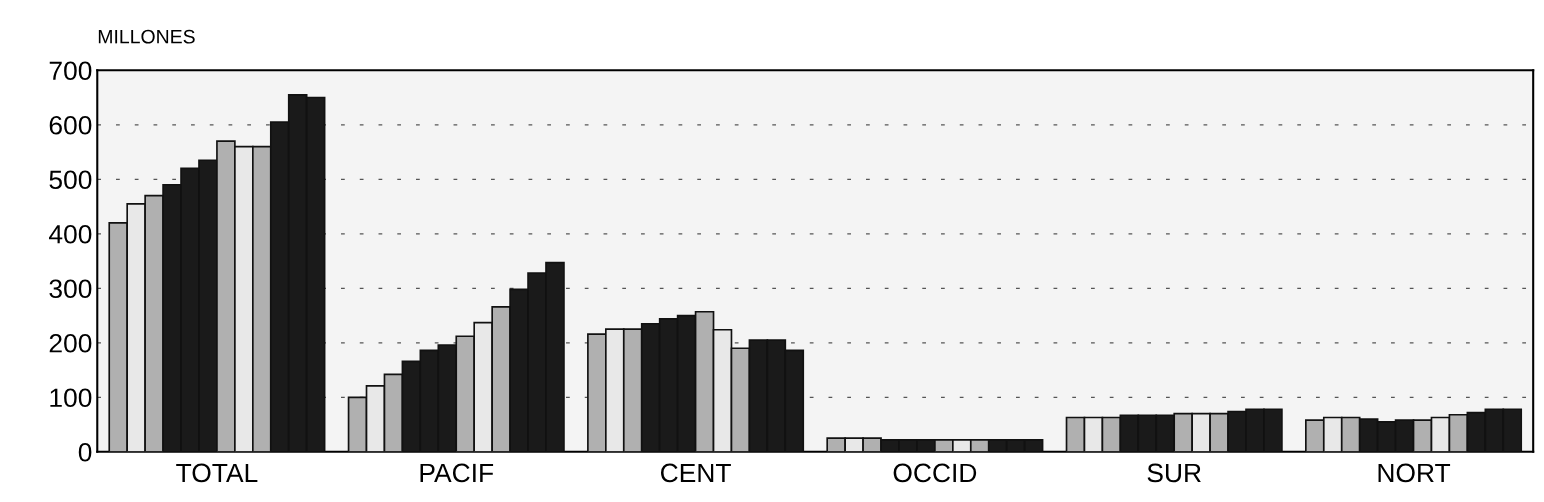 This screenshot has height=502, width=1544. What do you see at coordinates (70, 180) in the screenshot?
I see `y-tick-label: 500` at bounding box center [70, 180].